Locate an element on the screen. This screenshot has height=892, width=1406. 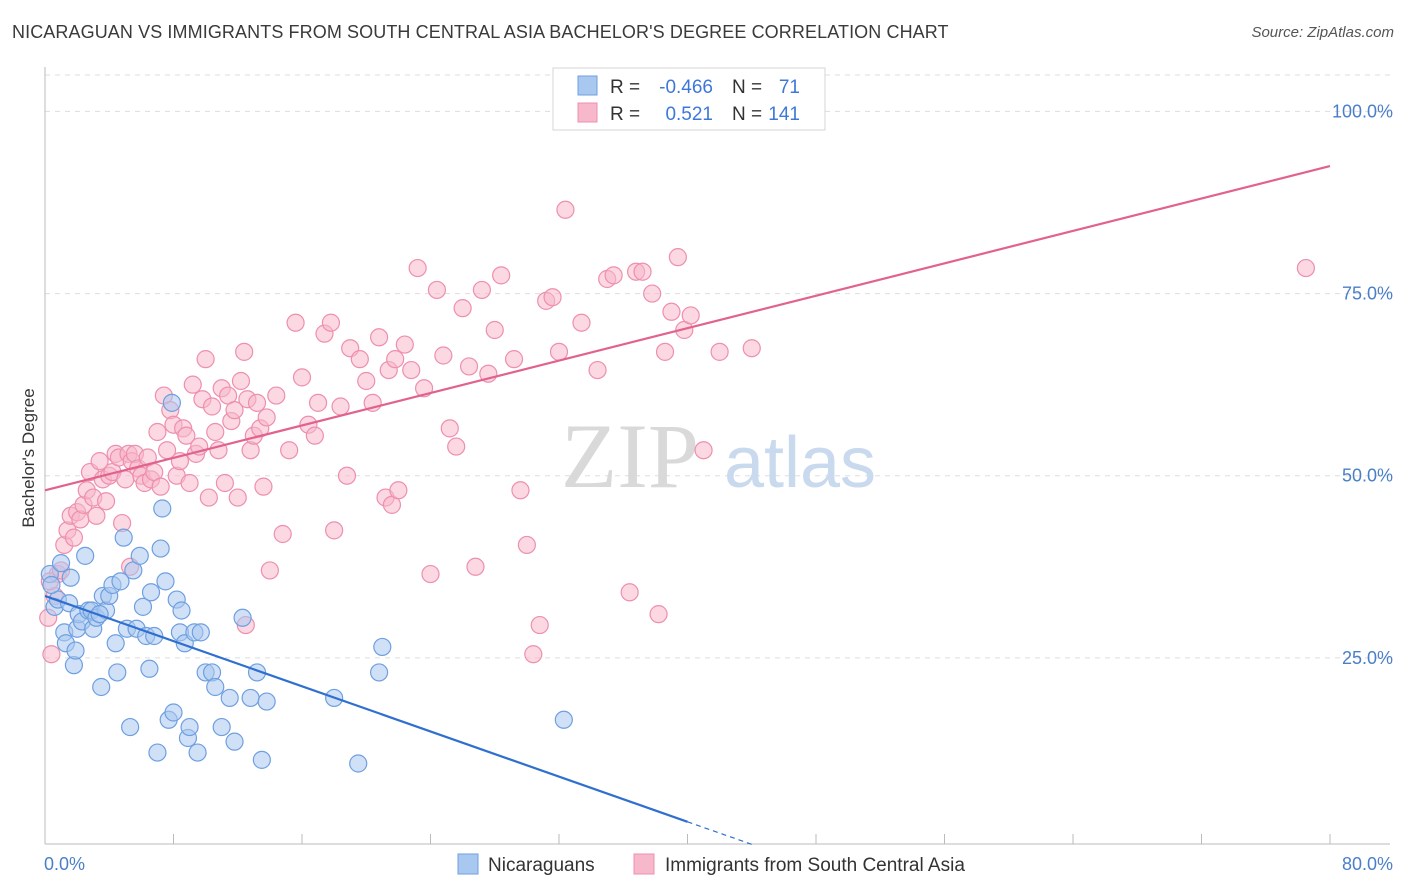
watermark-zip: ZIP is located at coordinates (630, 456).